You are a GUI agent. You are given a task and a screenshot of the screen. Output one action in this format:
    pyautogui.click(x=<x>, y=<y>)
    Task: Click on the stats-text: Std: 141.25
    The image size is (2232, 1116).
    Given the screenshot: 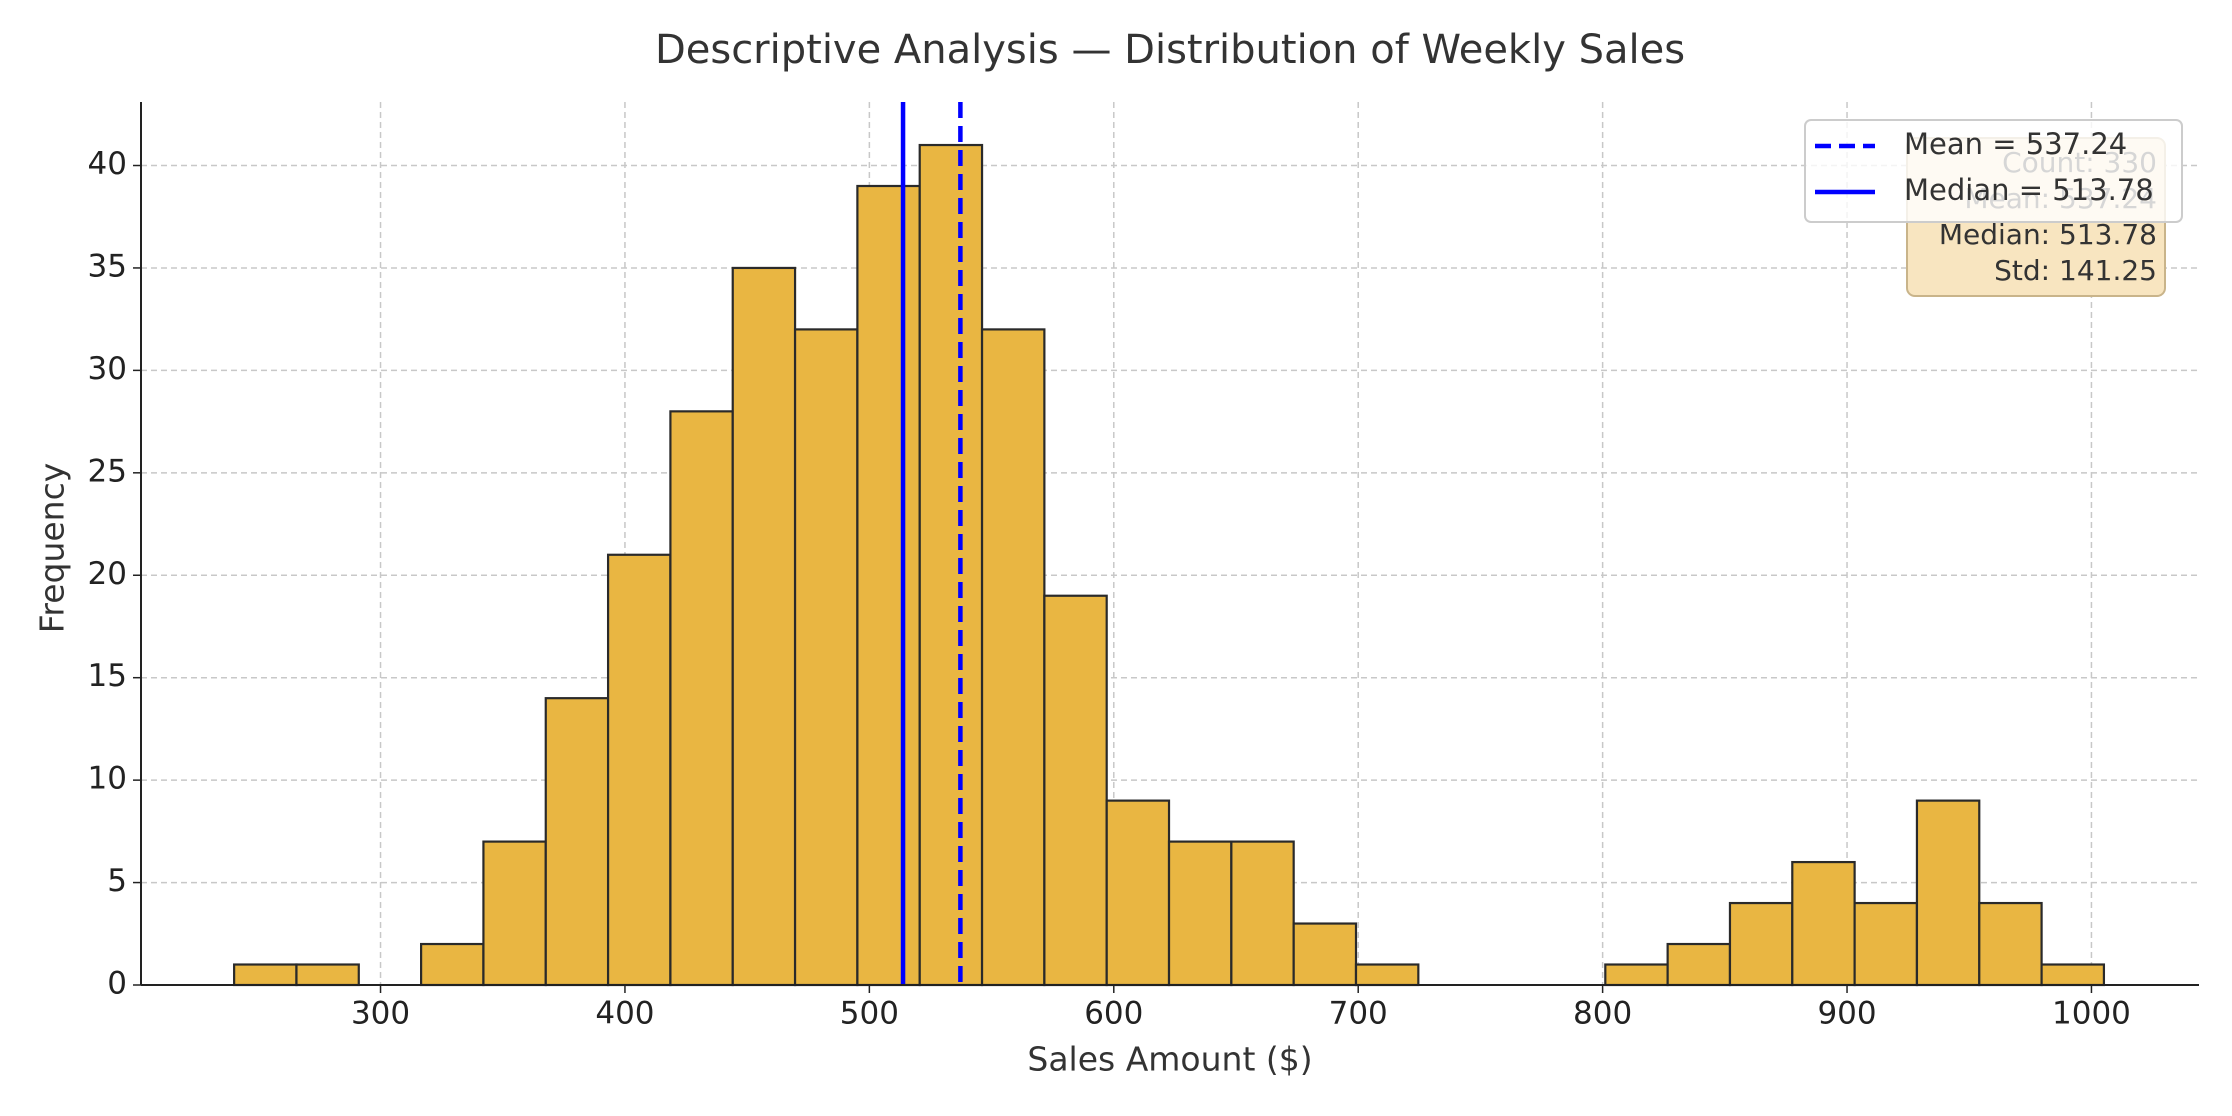 What is the action you would take?
    pyautogui.click(x=2075, y=270)
    